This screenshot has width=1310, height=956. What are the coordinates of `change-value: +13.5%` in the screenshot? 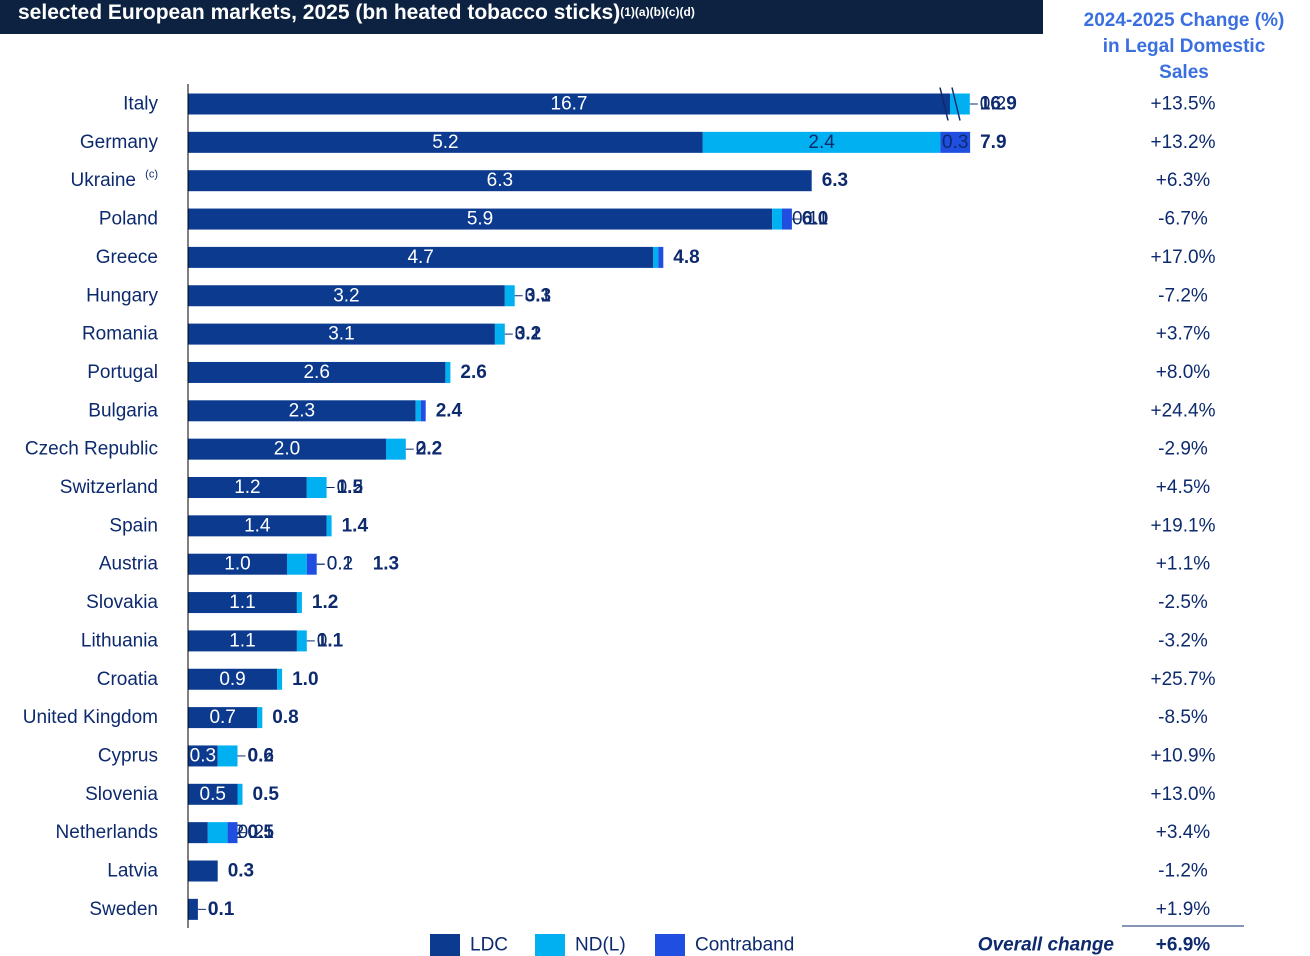 It's located at (1183, 104).